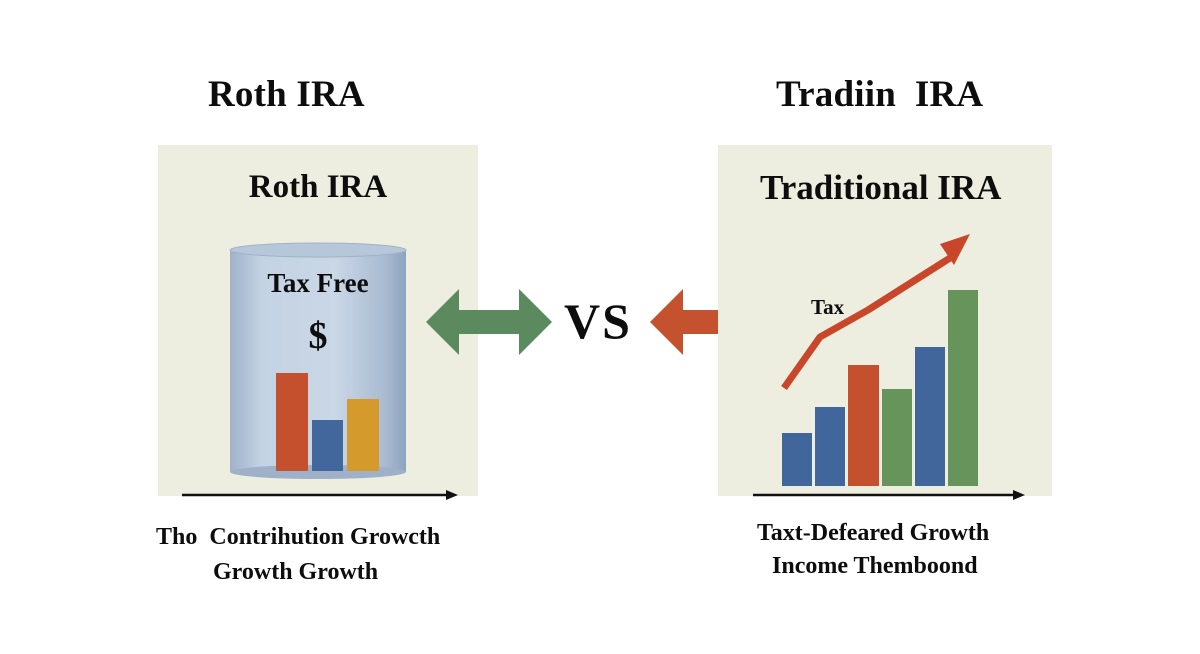 The height and width of the screenshot is (654, 1200). What do you see at coordinates (489, 322) in the screenshot?
I see `green-double-arrow-icon` at bounding box center [489, 322].